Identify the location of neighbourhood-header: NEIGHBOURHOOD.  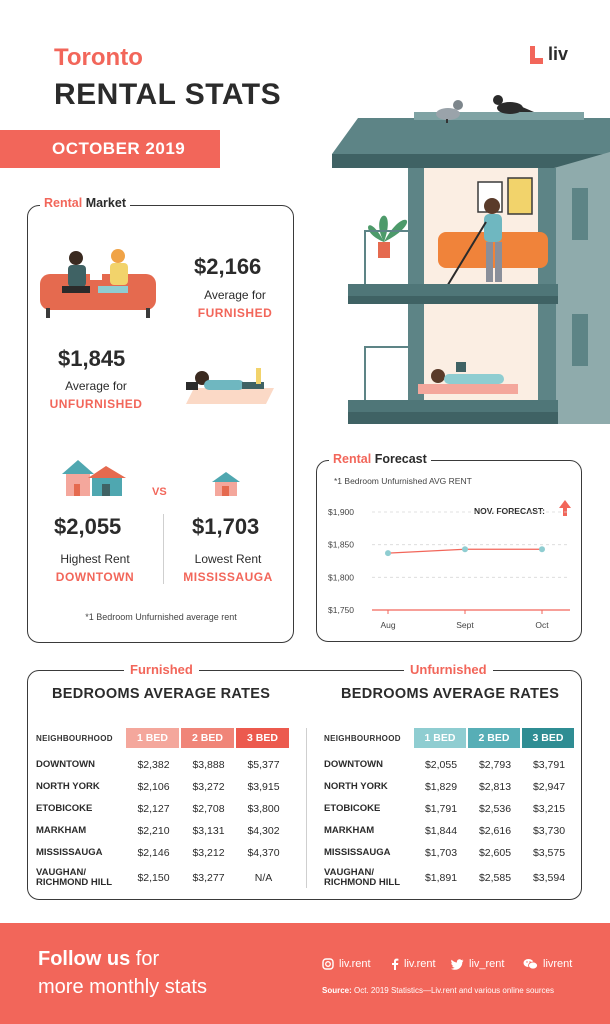
(362, 738).